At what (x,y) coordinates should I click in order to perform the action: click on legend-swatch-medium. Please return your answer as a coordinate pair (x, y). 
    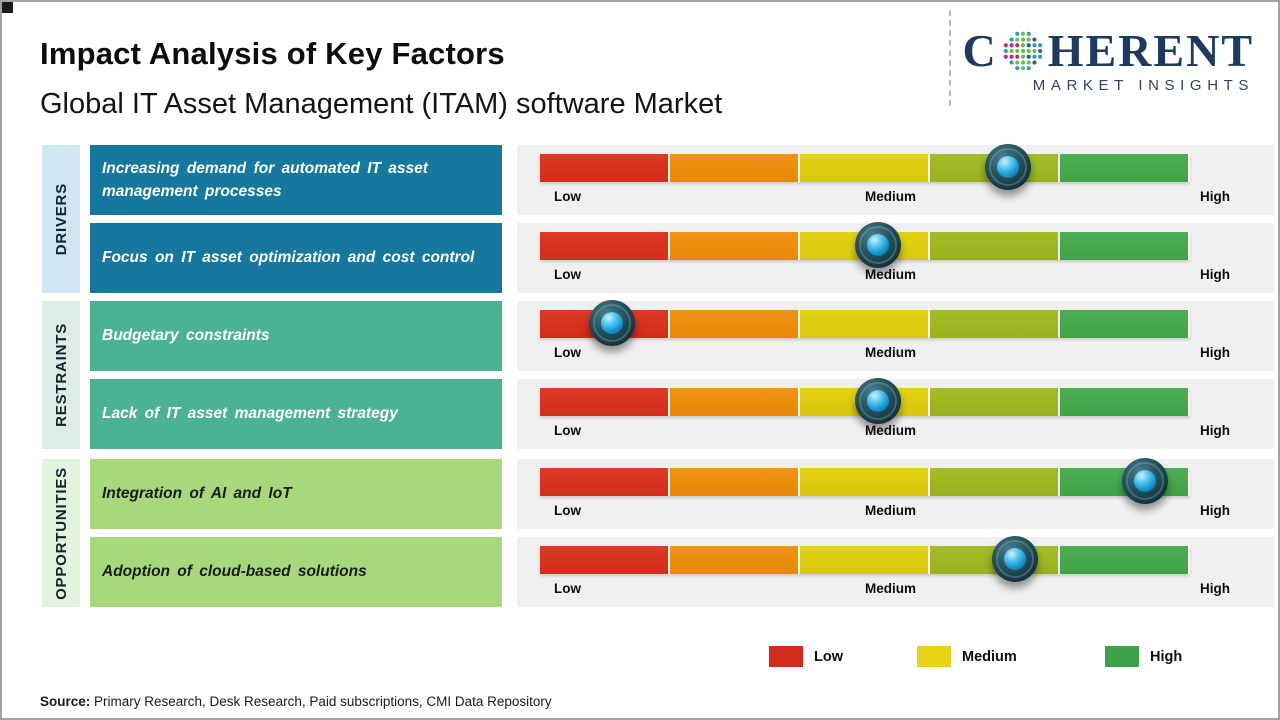
    Looking at the image, I should click on (934, 656).